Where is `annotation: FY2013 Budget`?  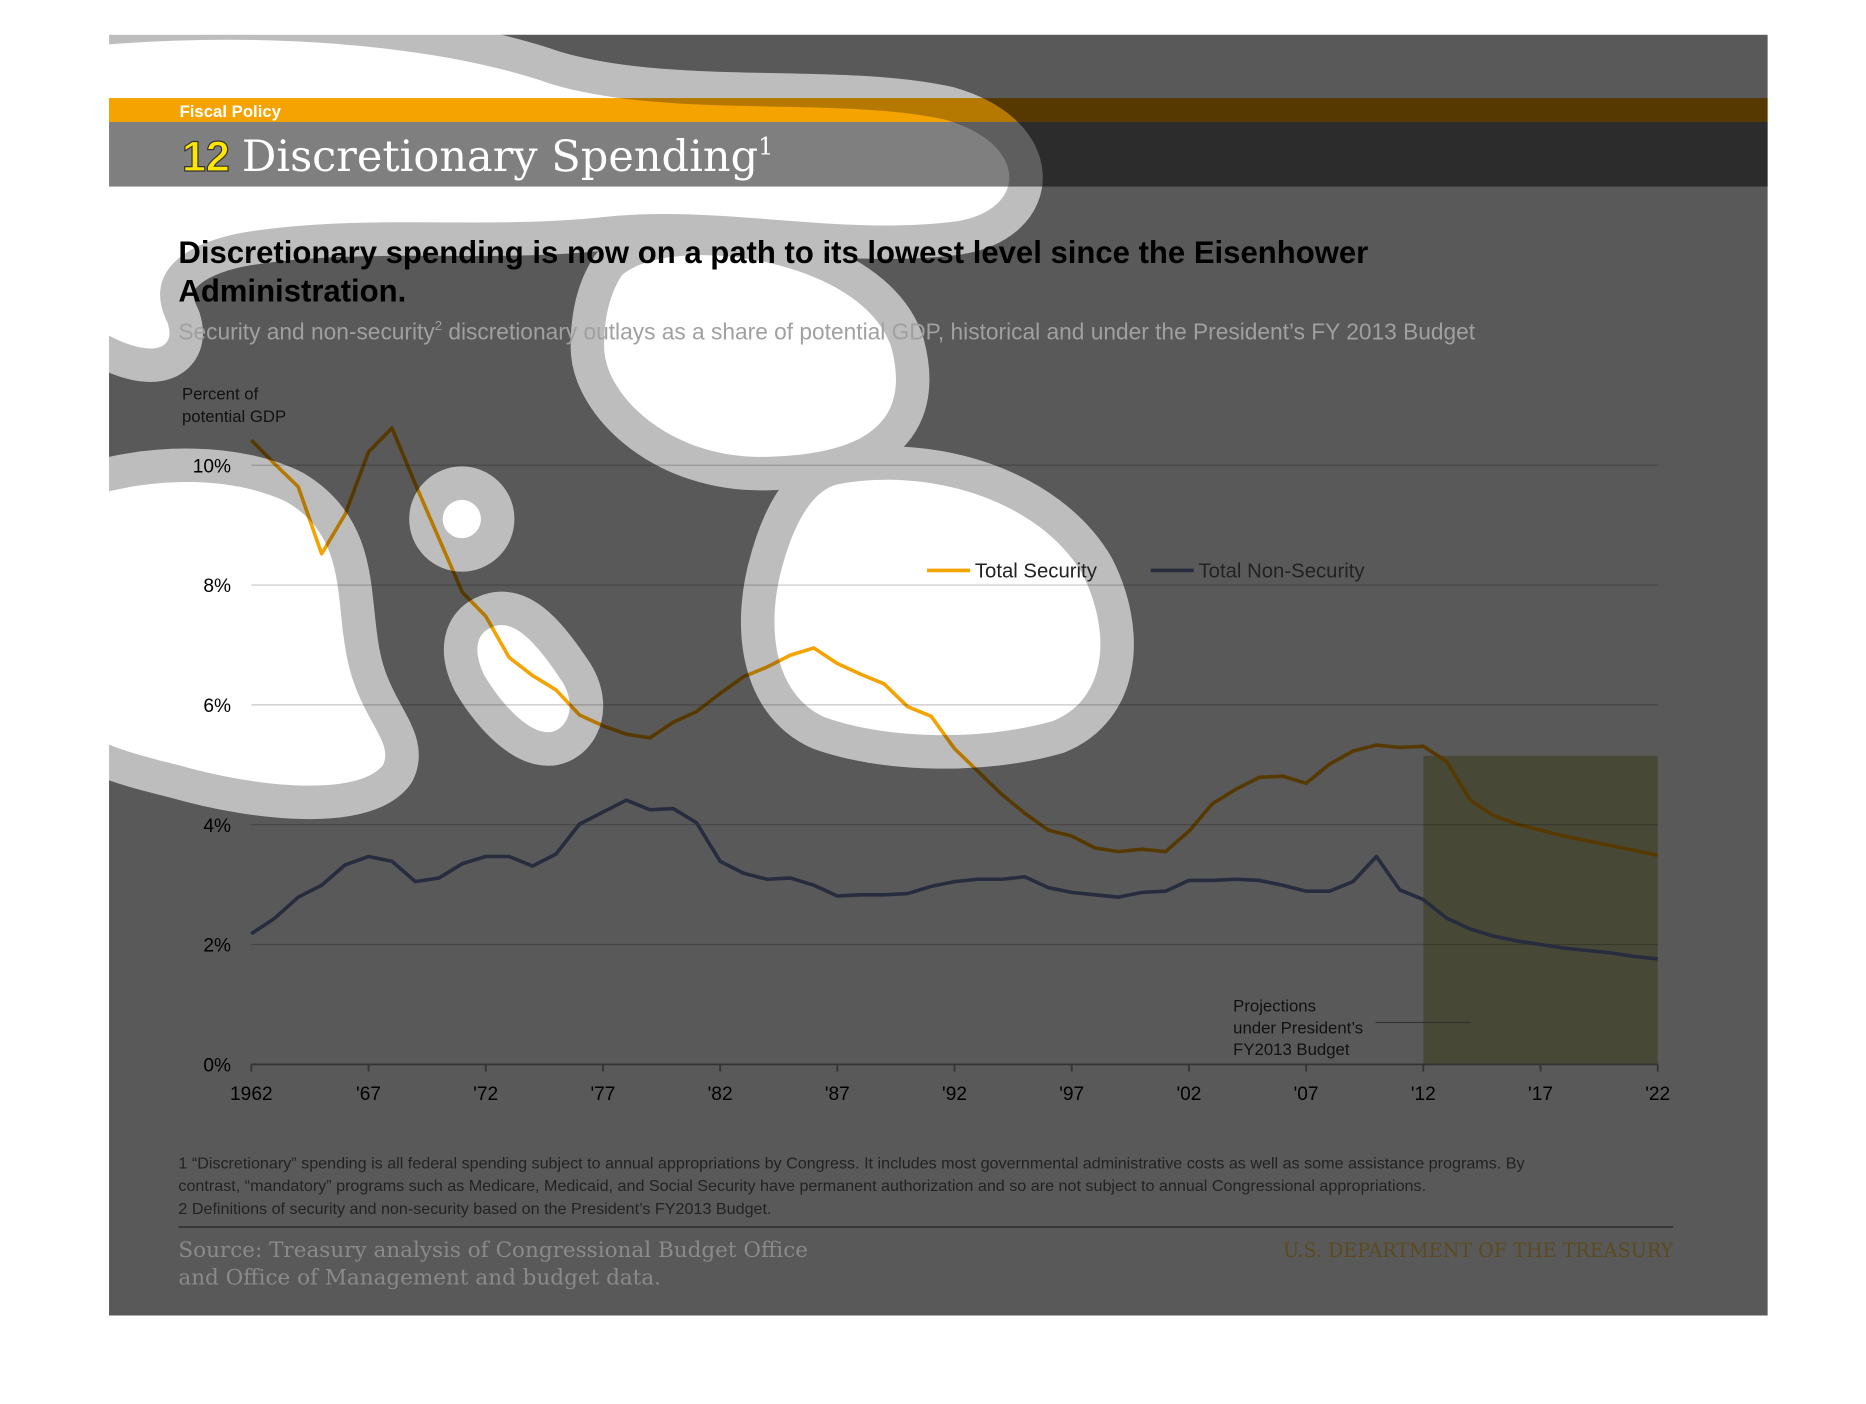
annotation: FY2013 Budget is located at coordinates (1291, 1049).